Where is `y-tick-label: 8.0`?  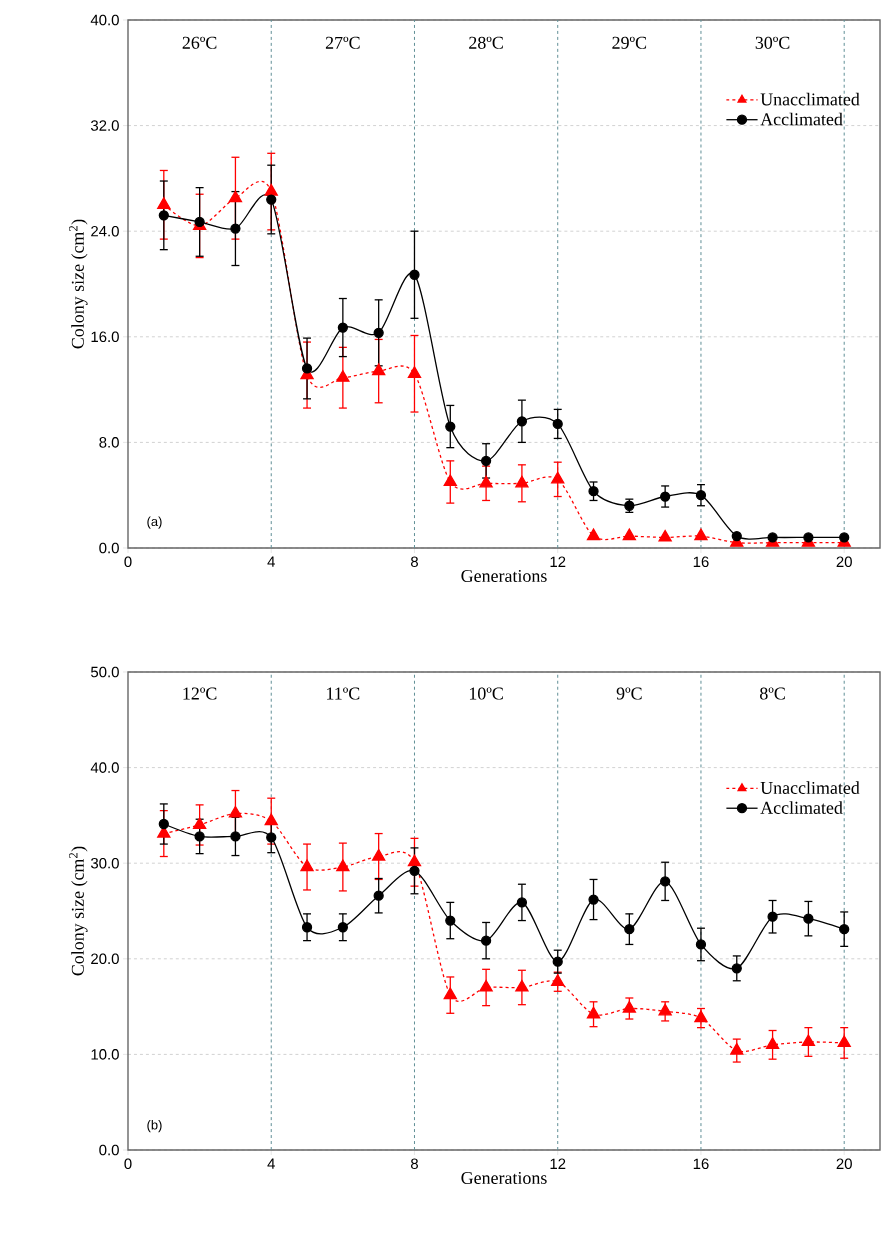
y-tick-label: 8.0 is located at coordinates (109, 442).